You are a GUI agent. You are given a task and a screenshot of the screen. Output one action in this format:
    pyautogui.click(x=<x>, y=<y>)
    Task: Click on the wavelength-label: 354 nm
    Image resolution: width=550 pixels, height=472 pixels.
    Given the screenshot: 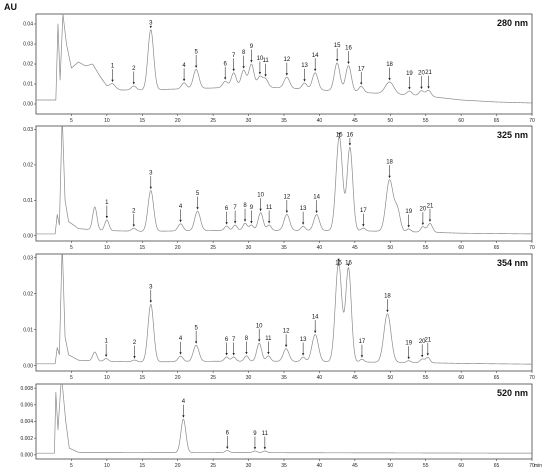 What is the action you would take?
    pyautogui.click(x=512, y=263)
    